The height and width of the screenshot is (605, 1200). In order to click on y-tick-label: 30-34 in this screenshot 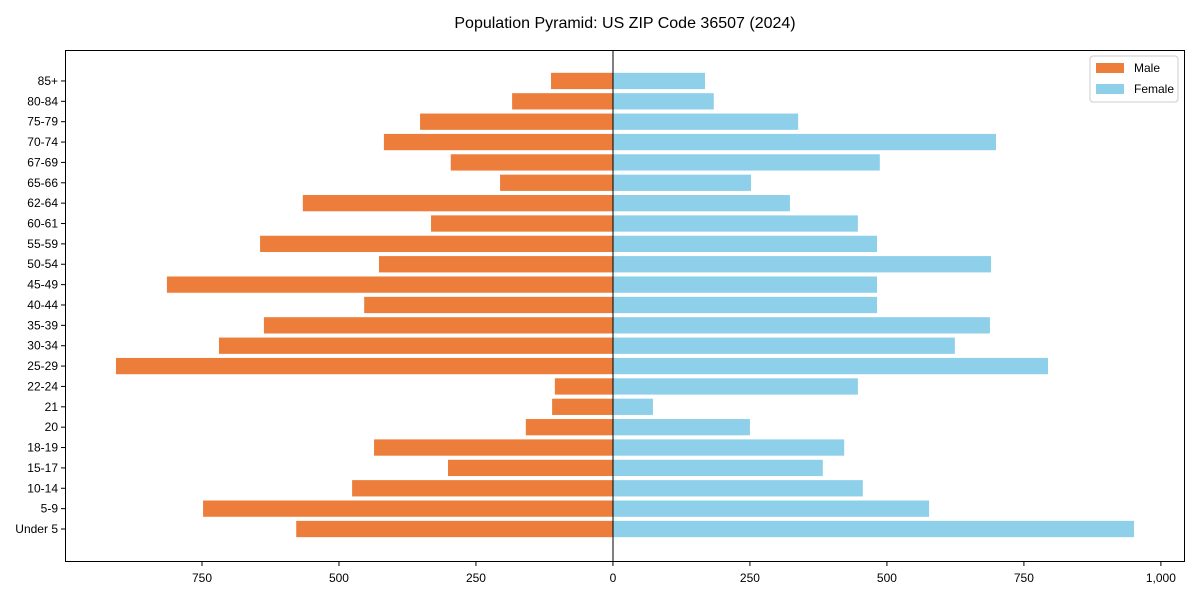, I will do `click(42, 346)`.